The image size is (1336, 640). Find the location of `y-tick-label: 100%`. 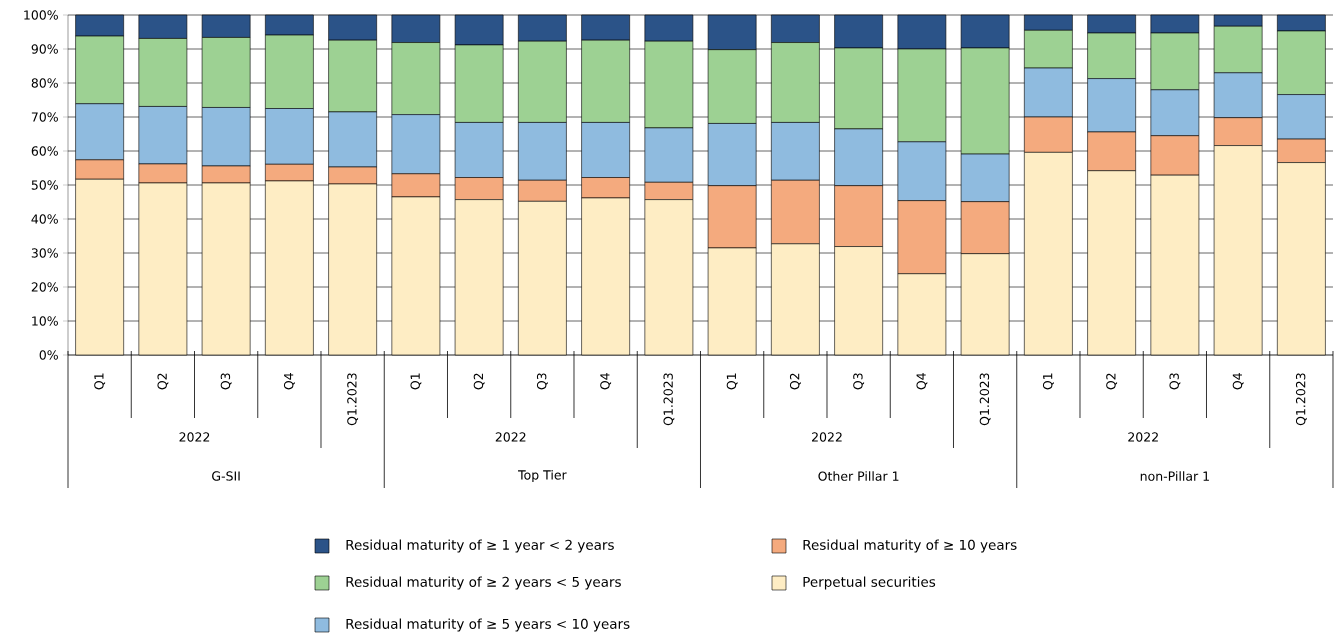

y-tick-label: 100% is located at coordinates (41, 15).